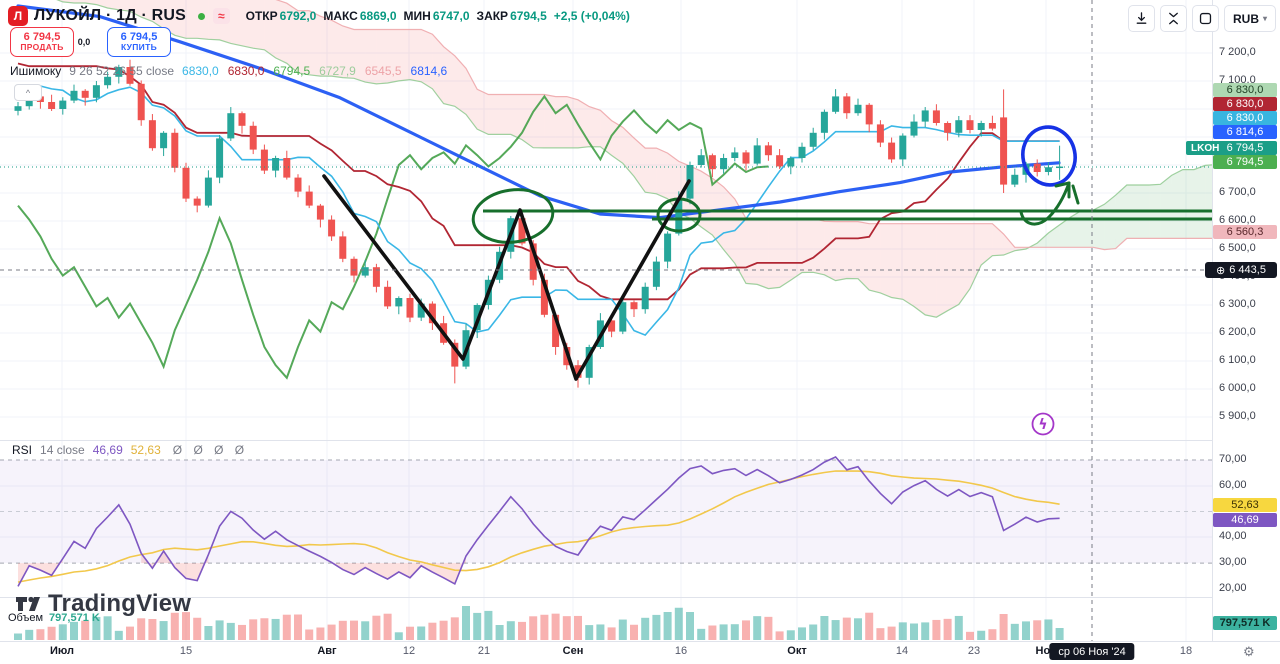 Image resolution: width=1280 pixels, height=664 pixels. What do you see at coordinates (42, 47) in the screenshot?
I see `sell-label: ПРОДАТЬ` at bounding box center [42, 47].